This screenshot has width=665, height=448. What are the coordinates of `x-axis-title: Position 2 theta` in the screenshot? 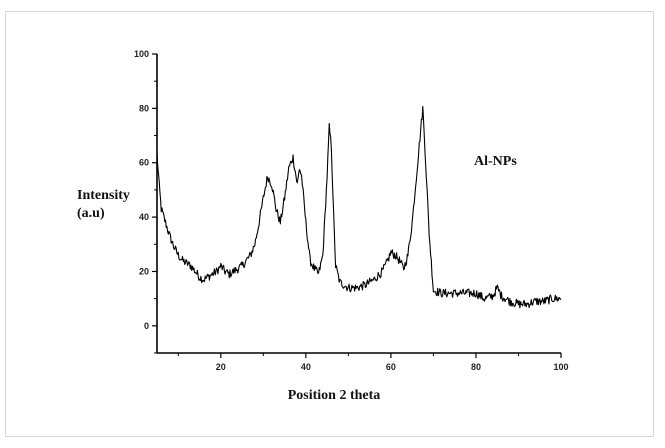 It's located at (334, 395).